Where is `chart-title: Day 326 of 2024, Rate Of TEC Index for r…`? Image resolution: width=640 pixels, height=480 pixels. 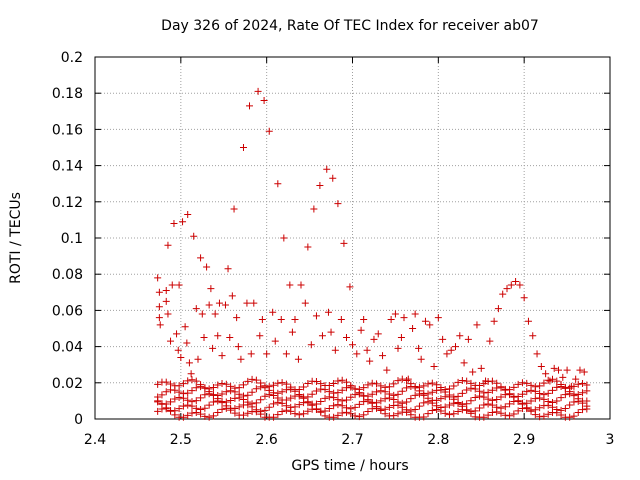 chart-title: Day 326 of 2024, Rate Of TEC Index for r… is located at coordinates (350, 26).